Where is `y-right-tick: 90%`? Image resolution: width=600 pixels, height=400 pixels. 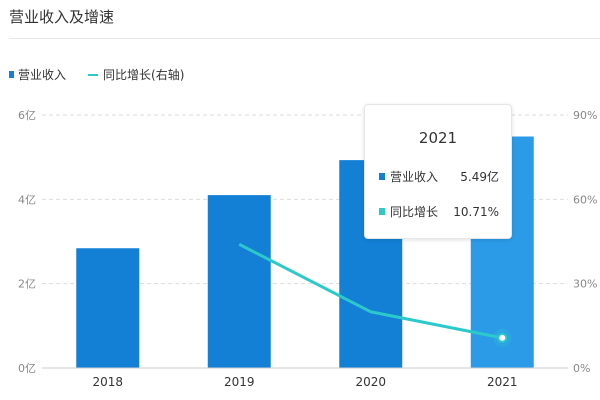
y-right-tick: 90% is located at coordinates (585, 115).